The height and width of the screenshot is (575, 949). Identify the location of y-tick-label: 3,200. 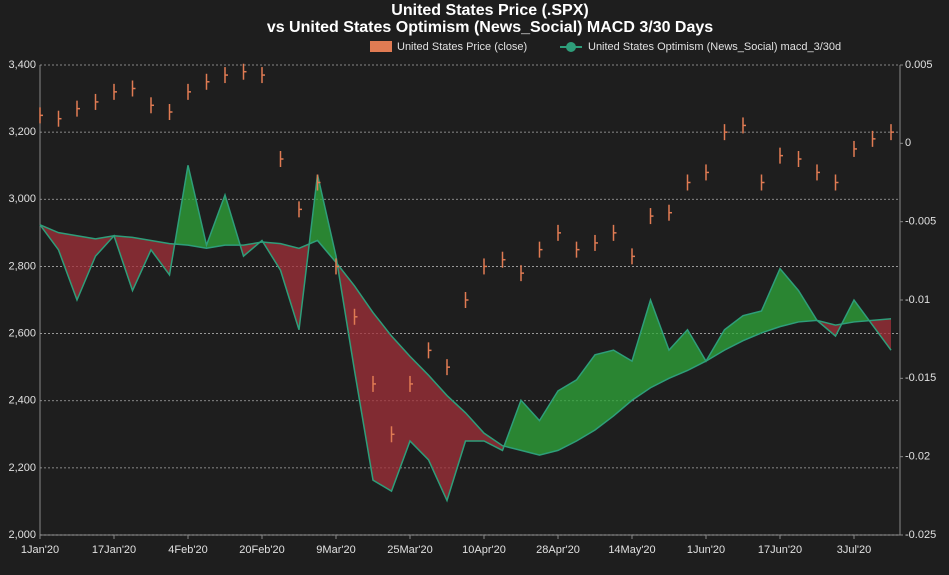
(22, 132).